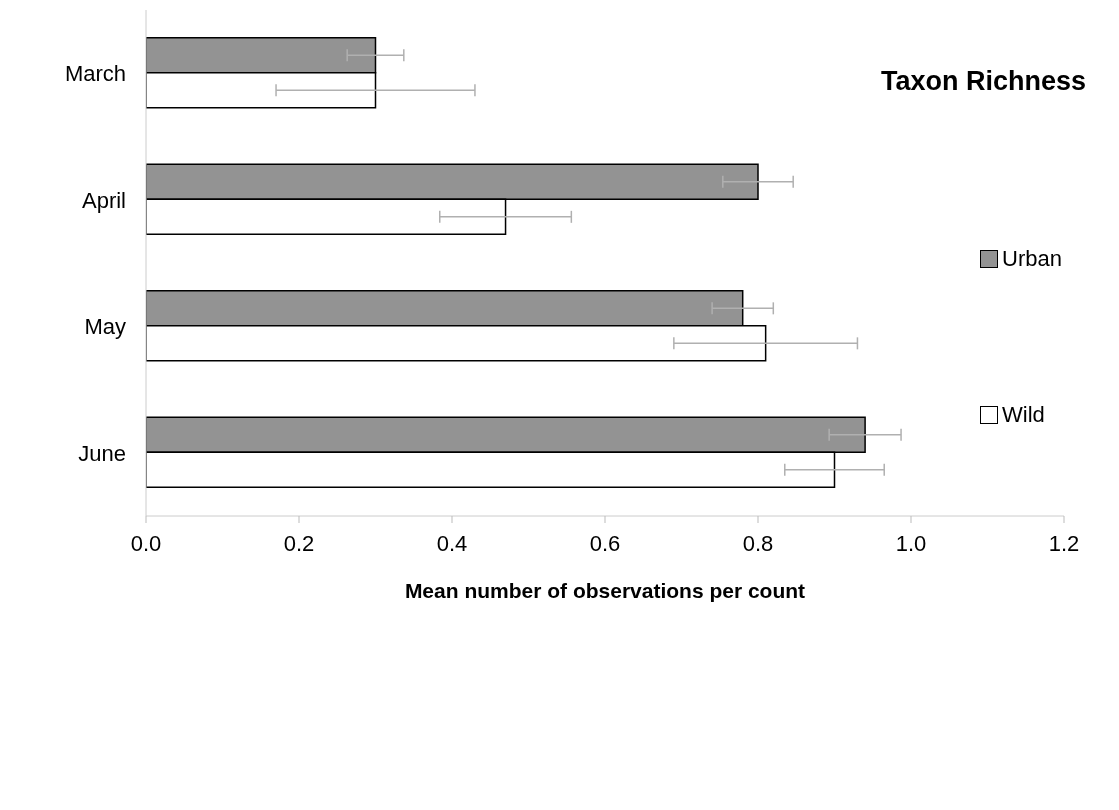 Image resolution: width=1119 pixels, height=810 pixels. I want to click on x-tick-label: 0.0, so click(146, 543).